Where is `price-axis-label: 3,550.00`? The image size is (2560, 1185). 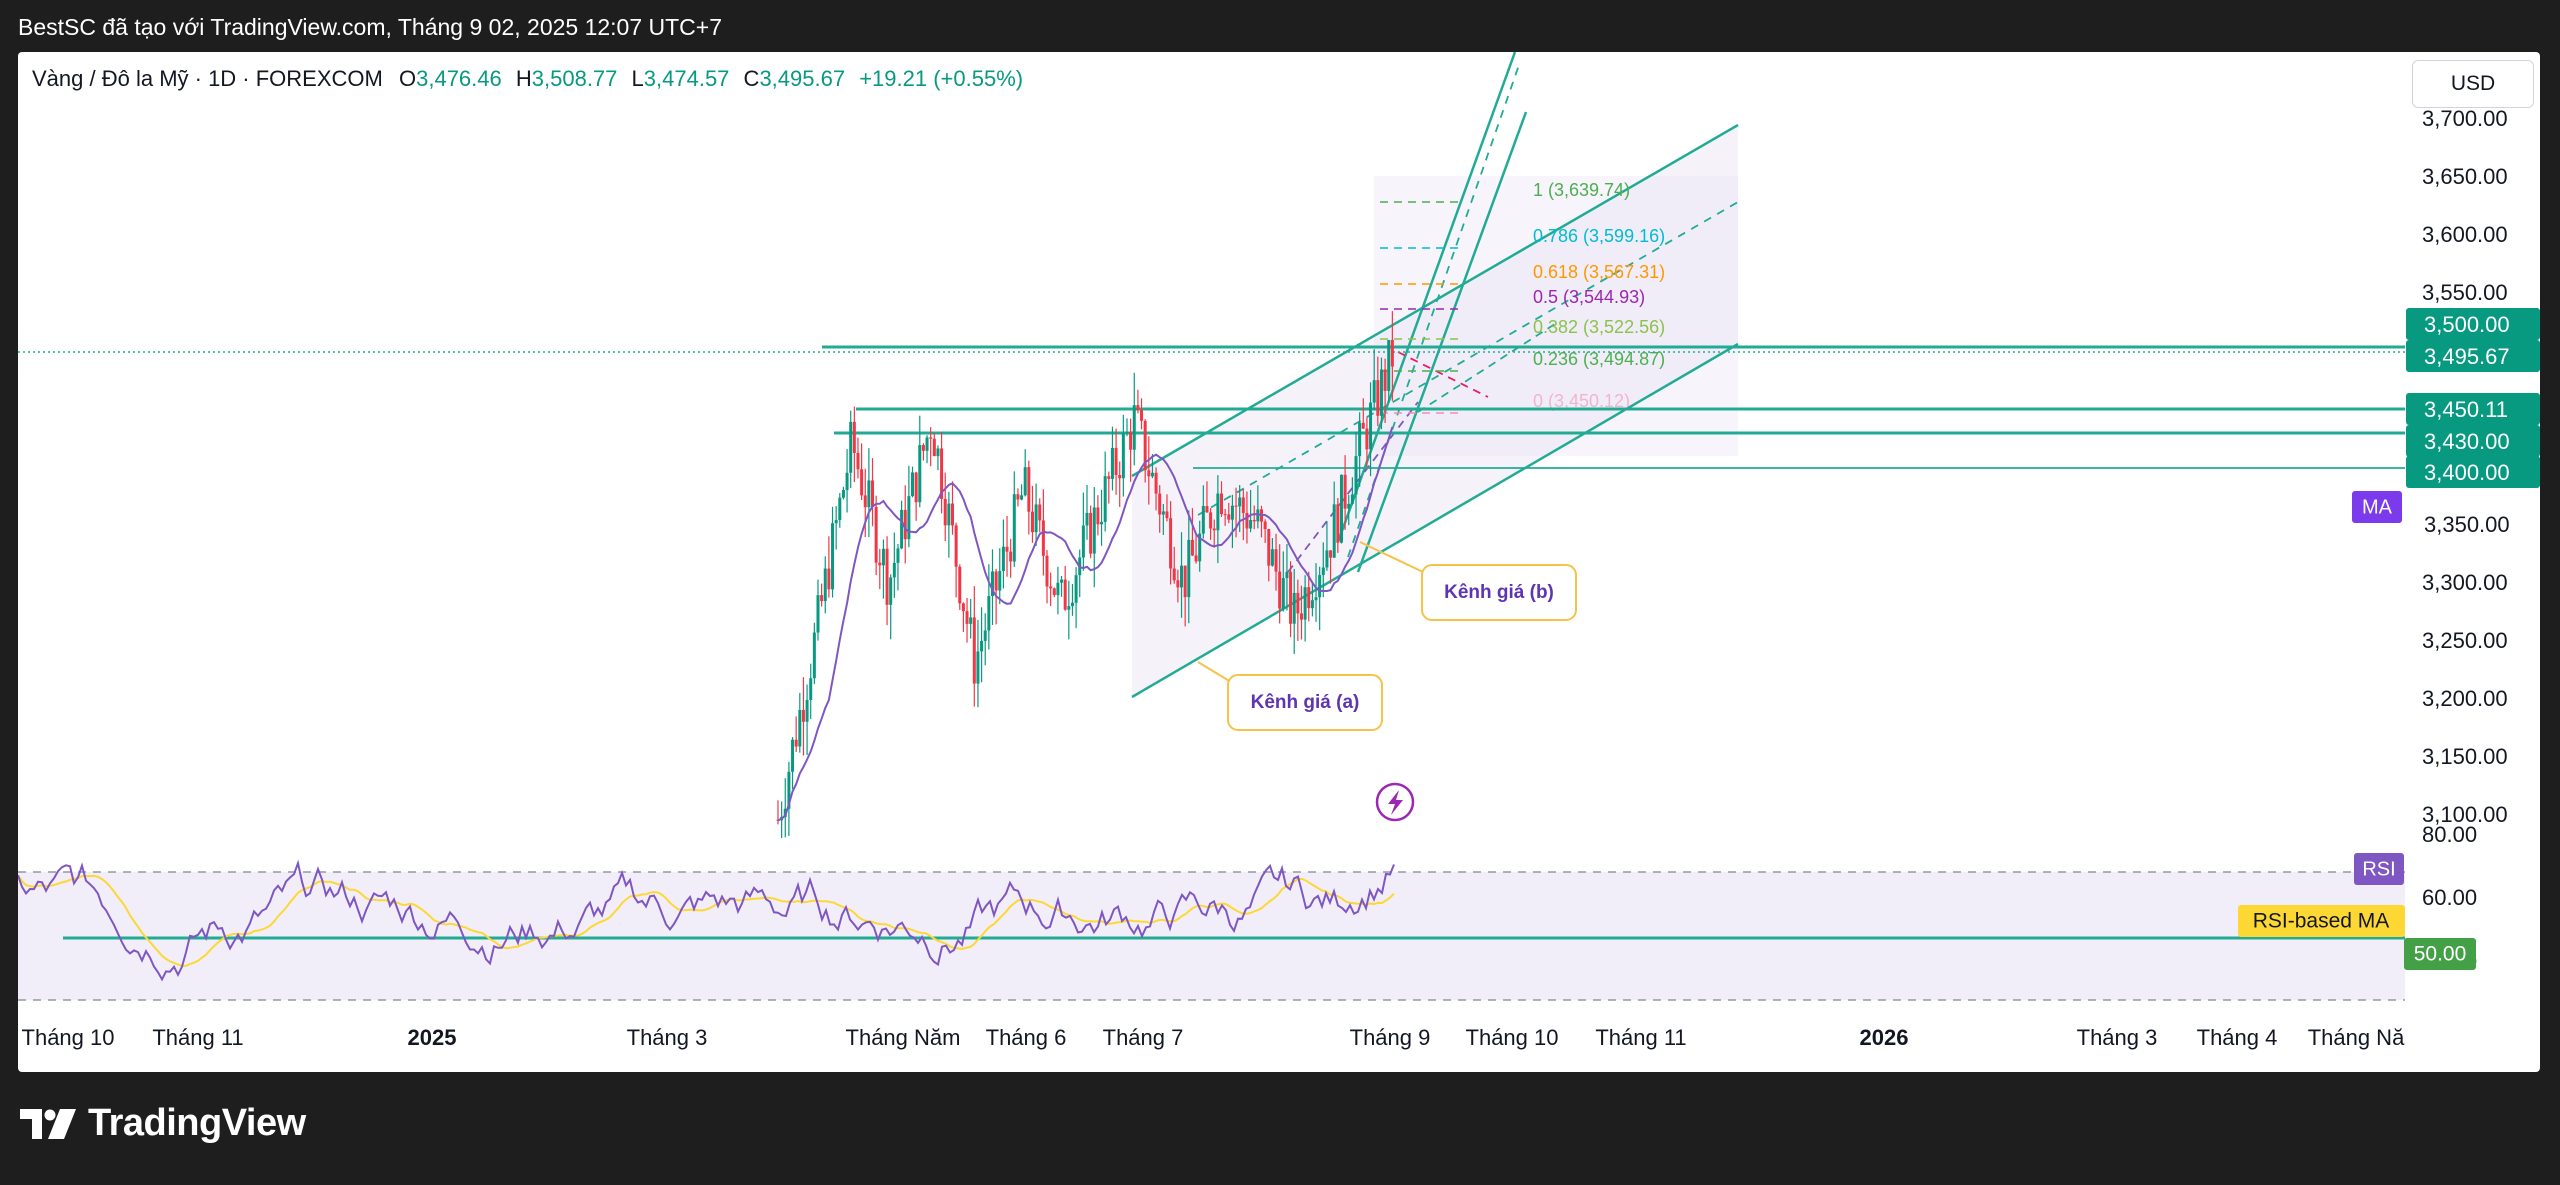 price-axis-label: 3,550.00 is located at coordinates (2465, 292).